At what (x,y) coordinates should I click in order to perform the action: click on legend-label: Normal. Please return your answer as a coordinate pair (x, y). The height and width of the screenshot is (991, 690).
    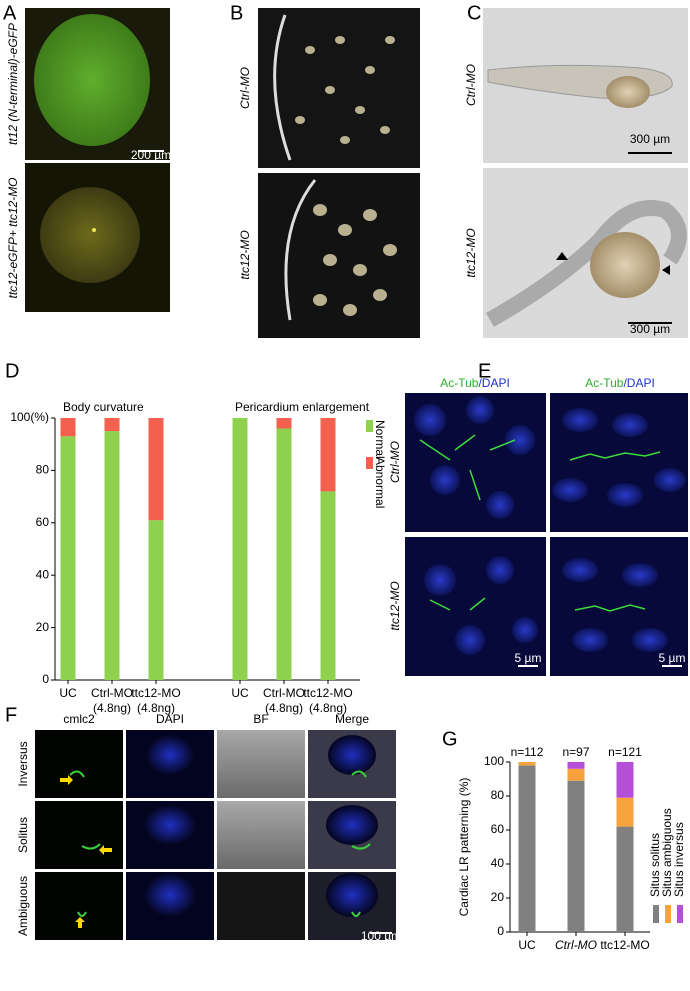
    Looking at the image, I should click on (380, 439).